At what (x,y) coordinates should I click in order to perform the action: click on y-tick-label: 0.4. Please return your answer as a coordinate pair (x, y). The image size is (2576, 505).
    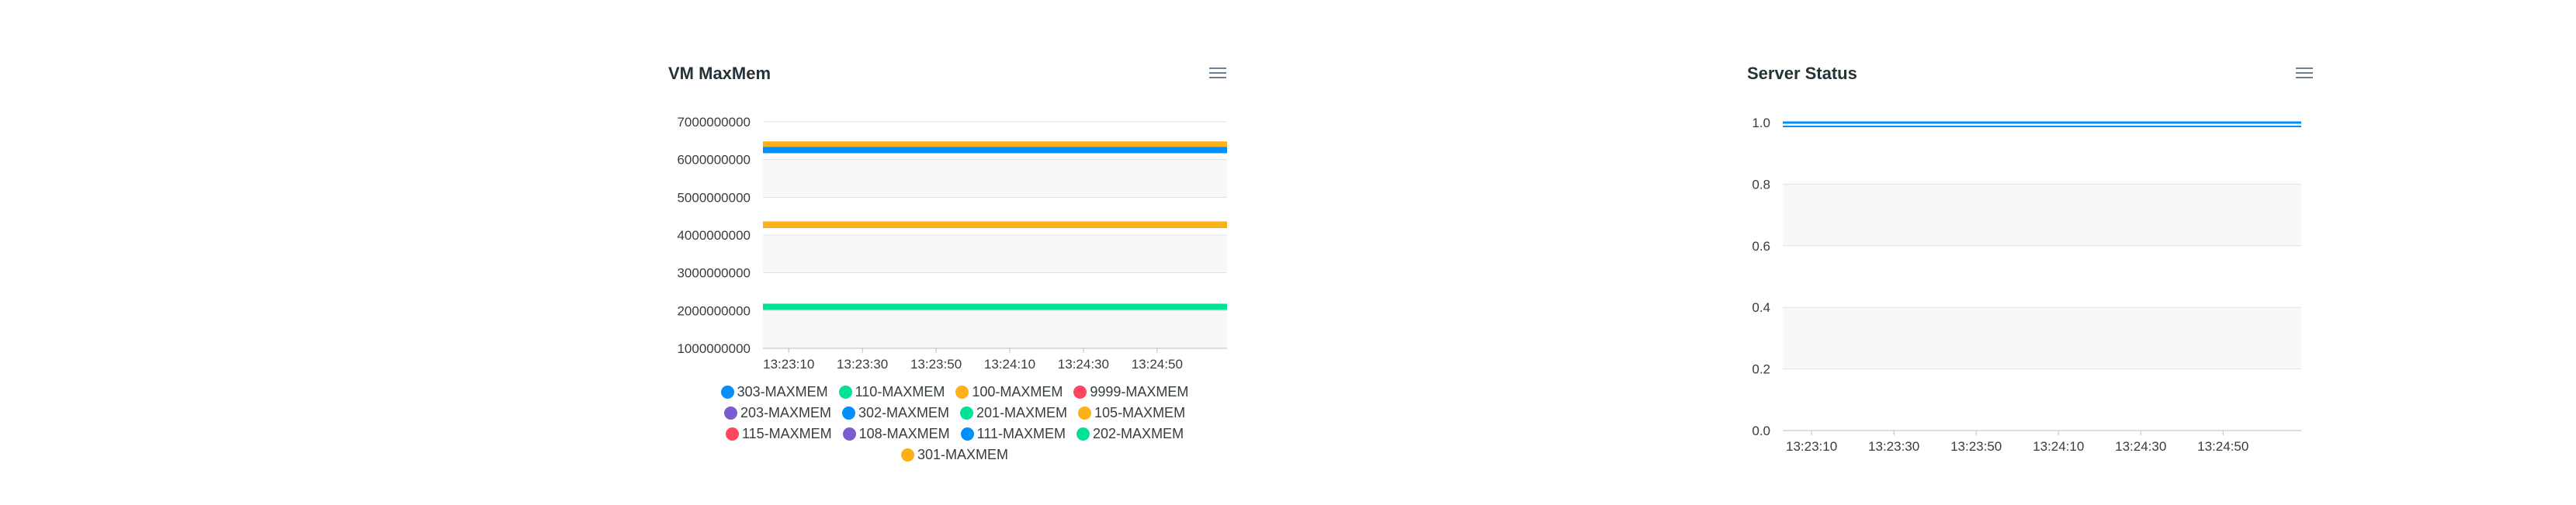
    Looking at the image, I should click on (1761, 307).